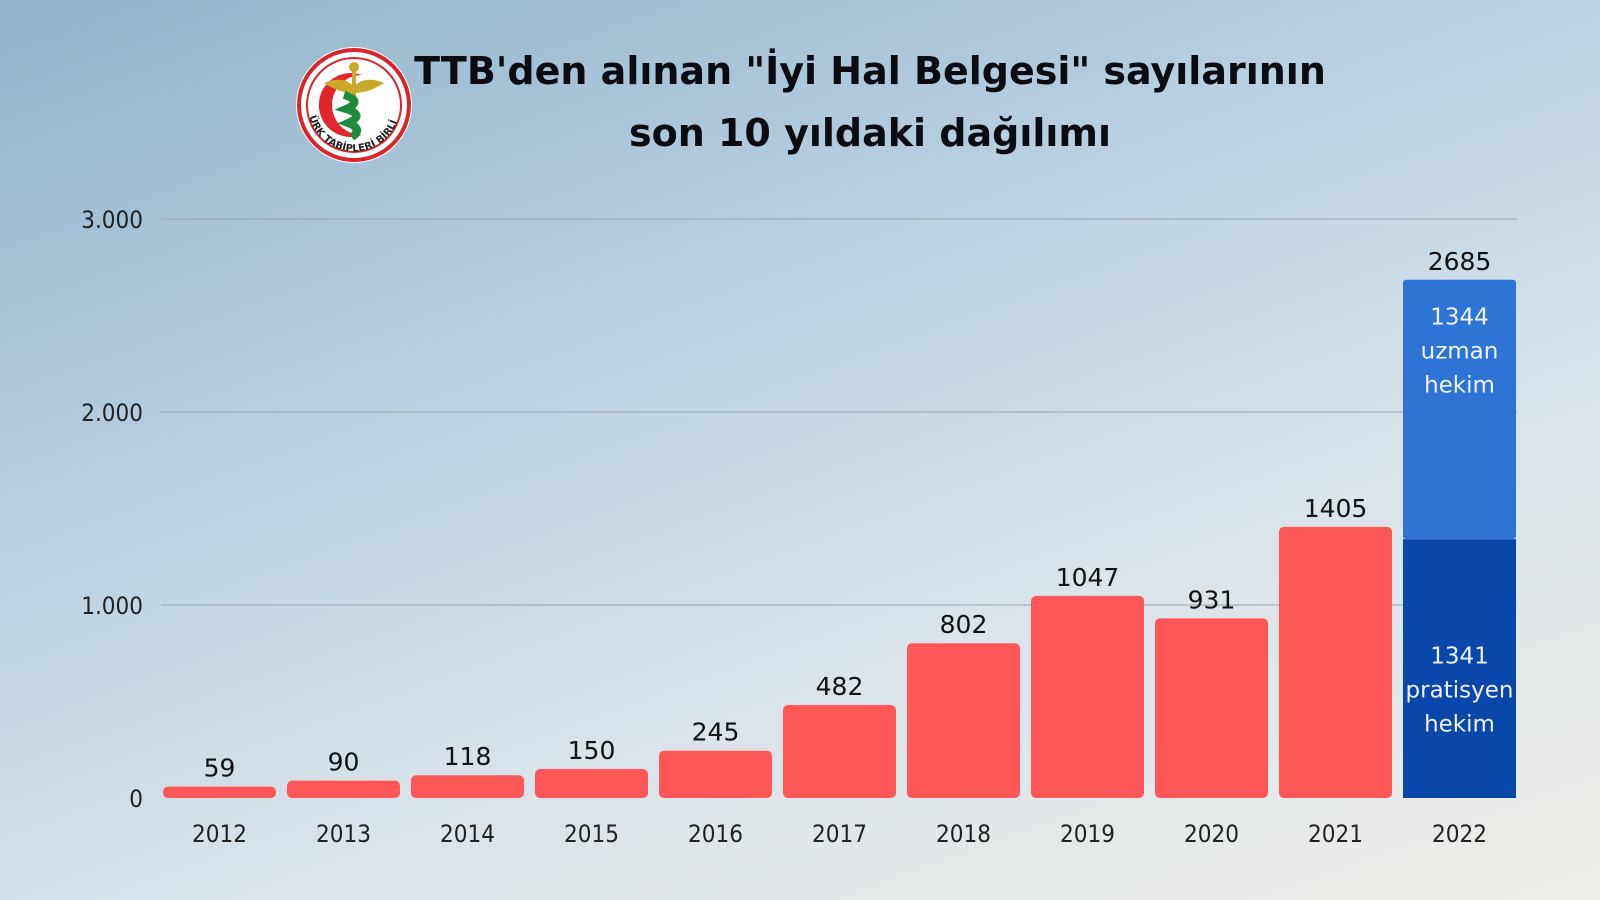 The height and width of the screenshot is (900, 1600). What do you see at coordinates (1211, 708) in the screenshot?
I see `bar-2020` at bounding box center [1211, 708].